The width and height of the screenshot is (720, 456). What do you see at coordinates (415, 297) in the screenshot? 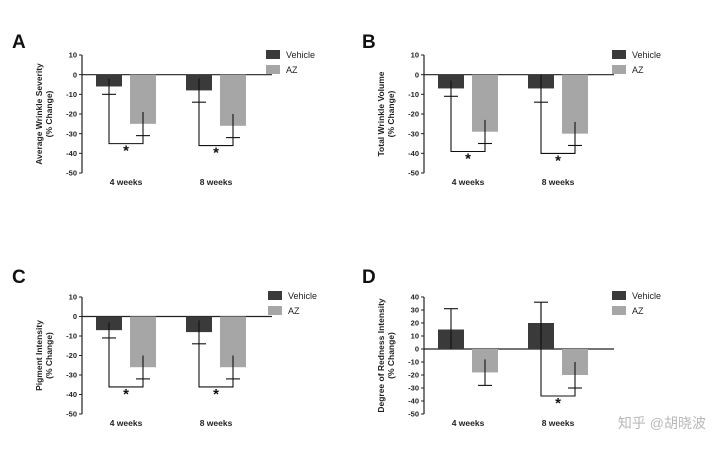
I see `y-tick-label: 40` at bounding box center [415, 297].